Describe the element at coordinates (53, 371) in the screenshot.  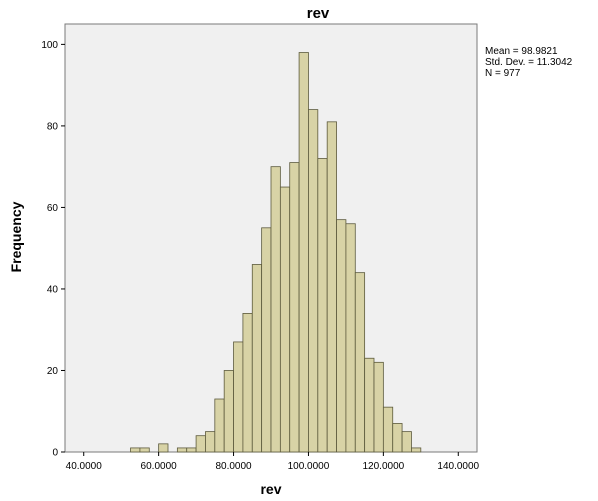
I see `y-tick-label: 20` at that location.